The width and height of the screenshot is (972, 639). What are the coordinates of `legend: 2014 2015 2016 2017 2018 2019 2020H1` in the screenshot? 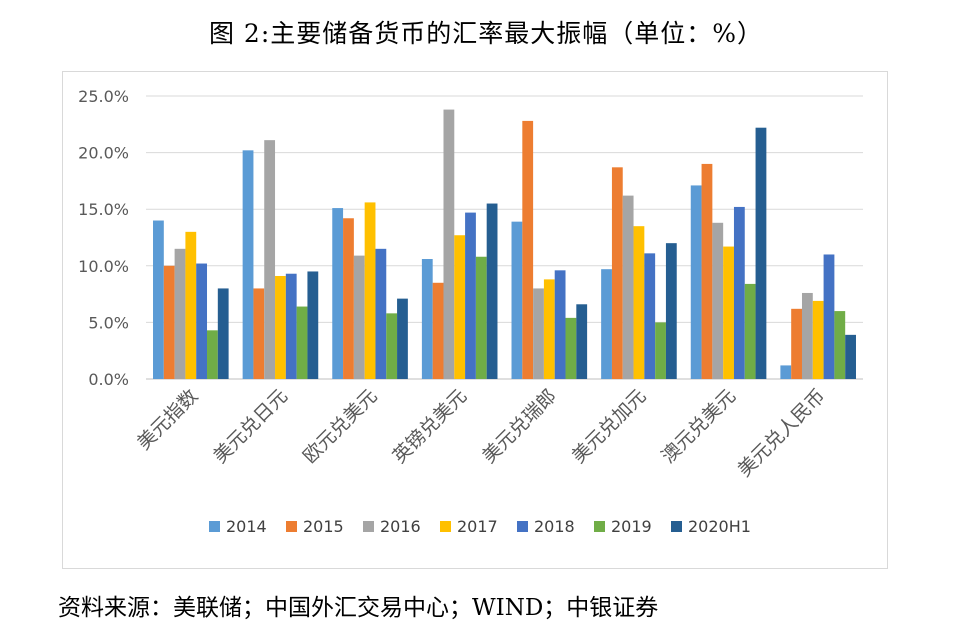 It's located at (480, 526).